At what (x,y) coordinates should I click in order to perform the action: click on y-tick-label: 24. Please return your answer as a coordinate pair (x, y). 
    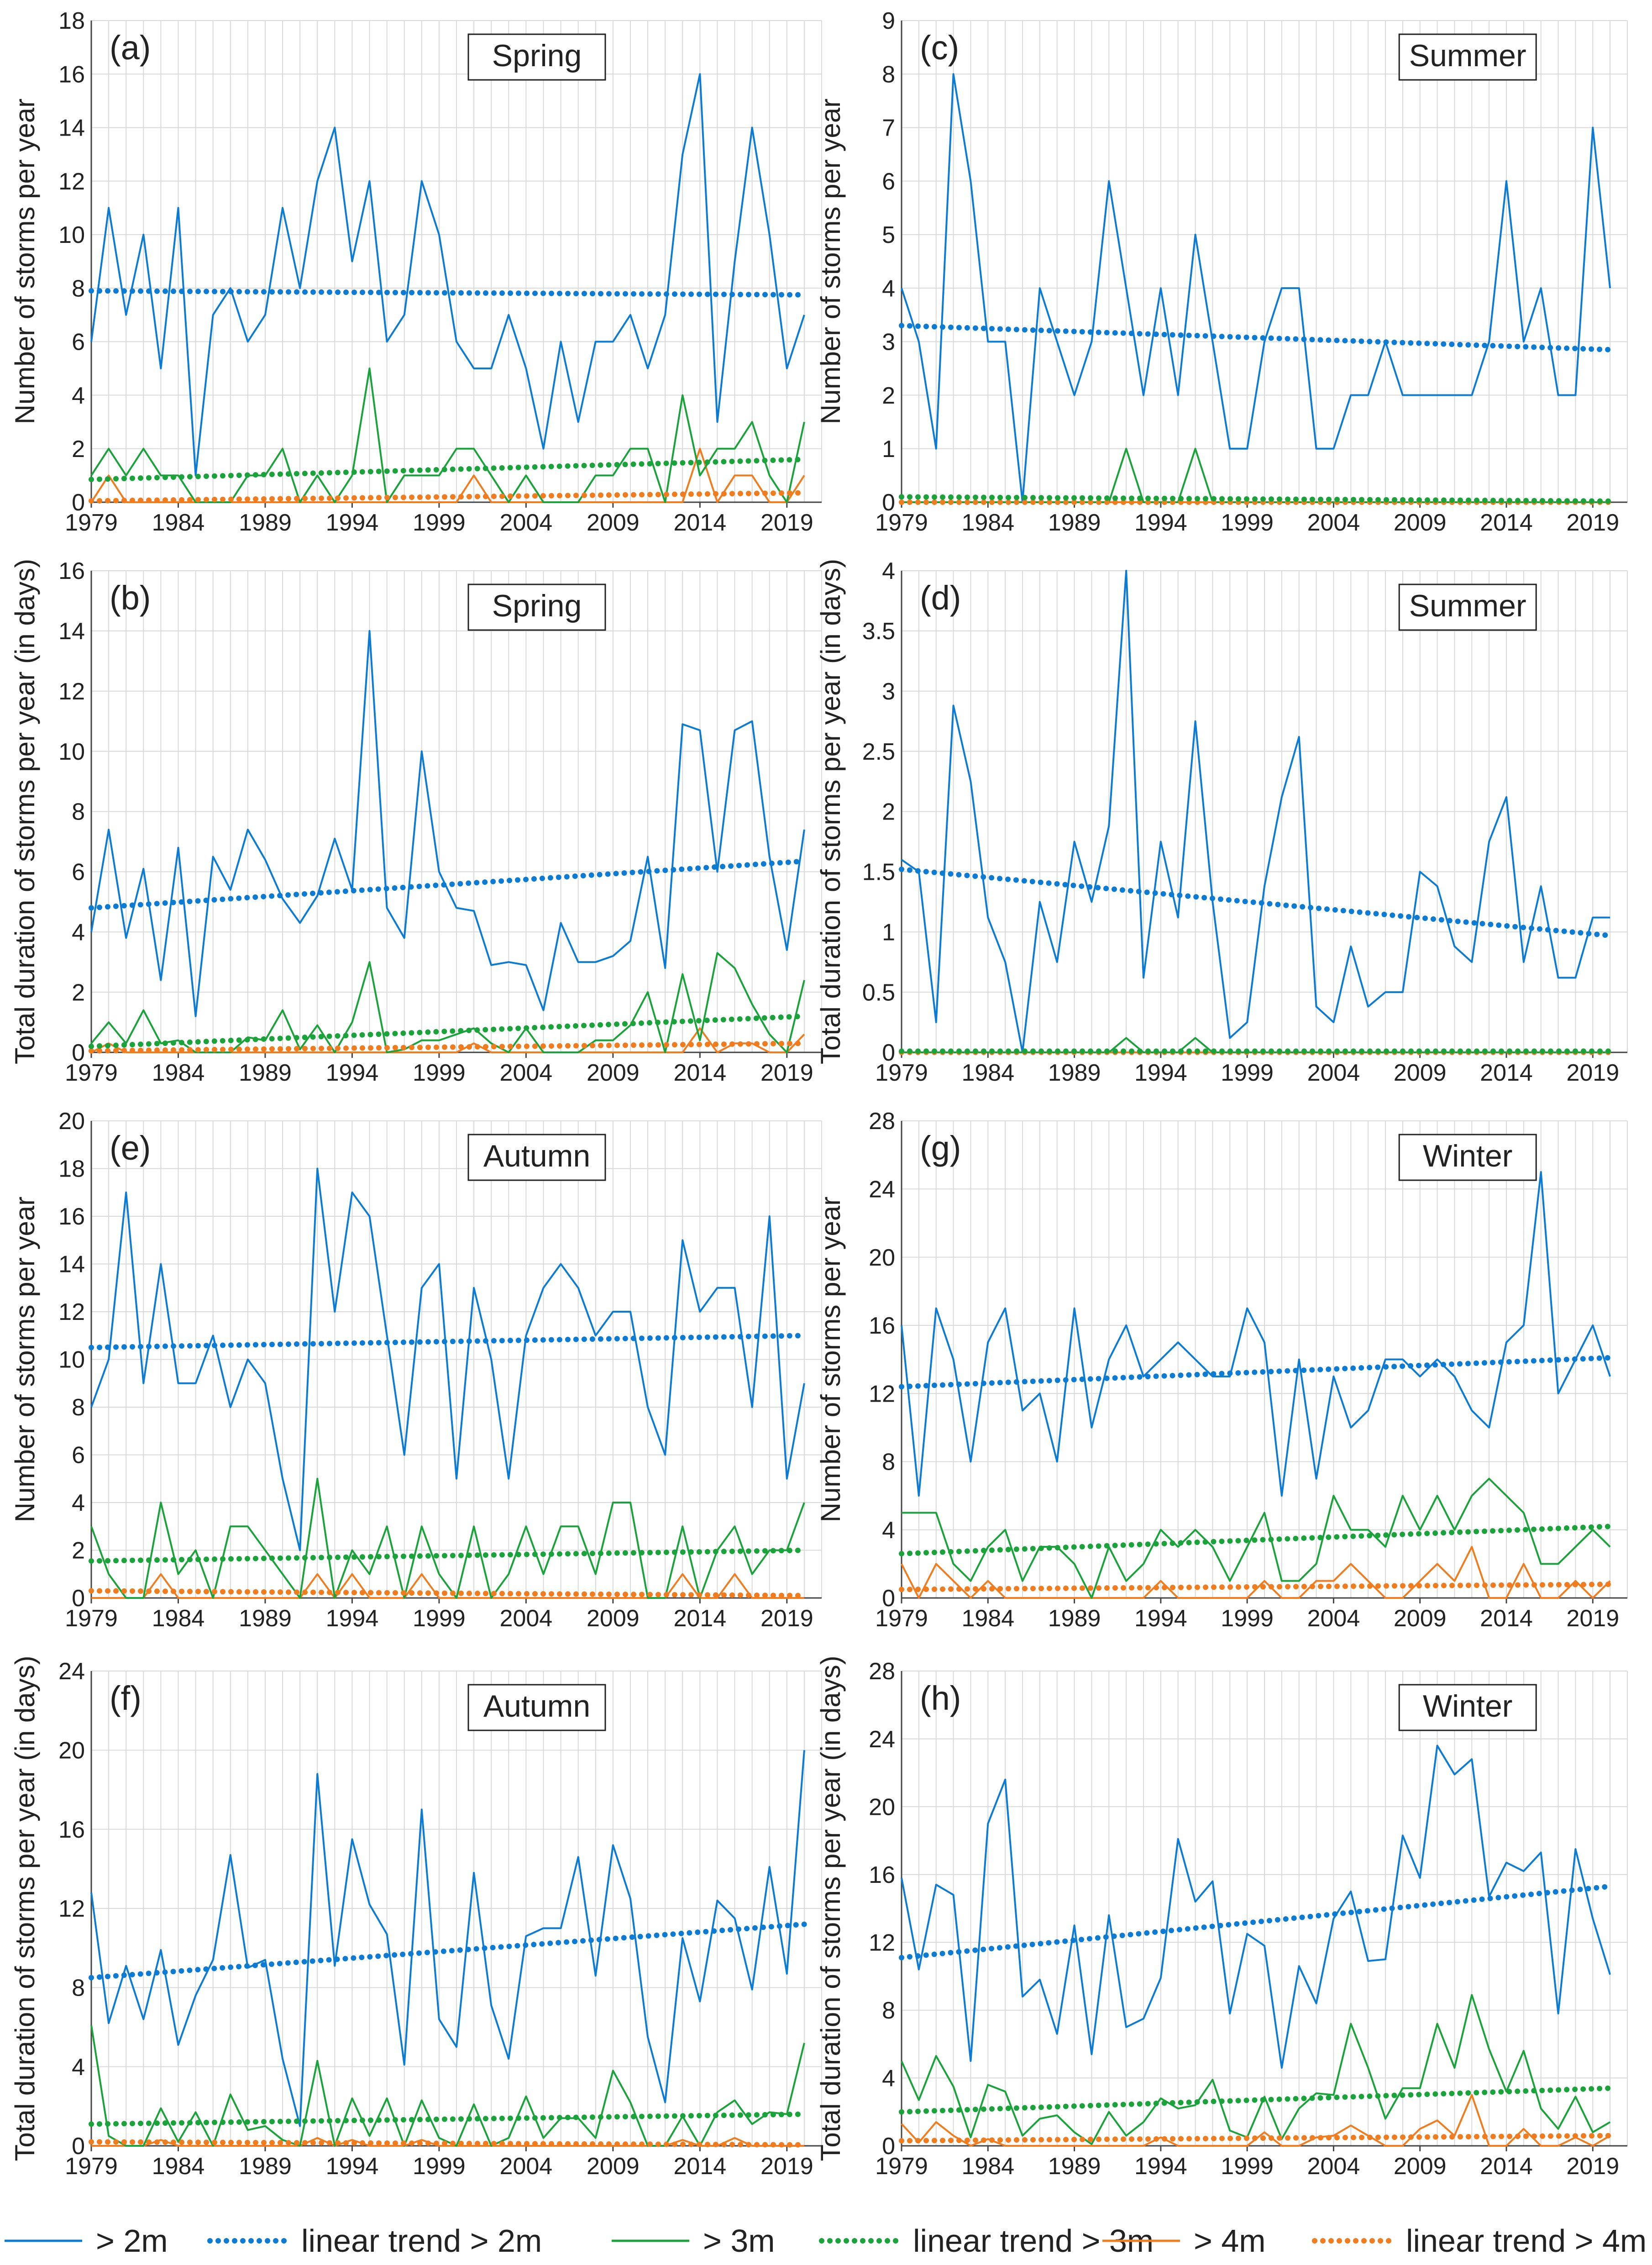
    Looking at the image, I should click on (71, 1671).